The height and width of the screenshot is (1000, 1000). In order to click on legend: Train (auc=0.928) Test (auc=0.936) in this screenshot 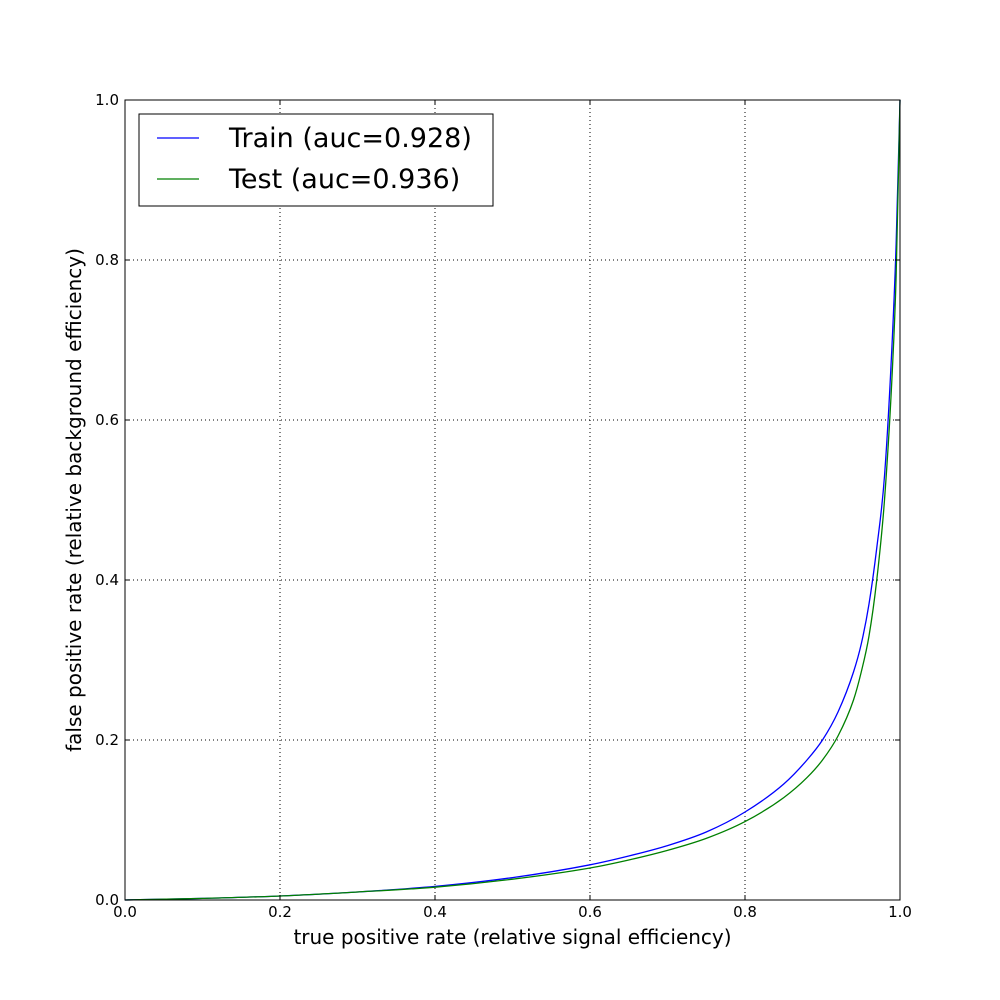, I will do `click(316, 160)`.